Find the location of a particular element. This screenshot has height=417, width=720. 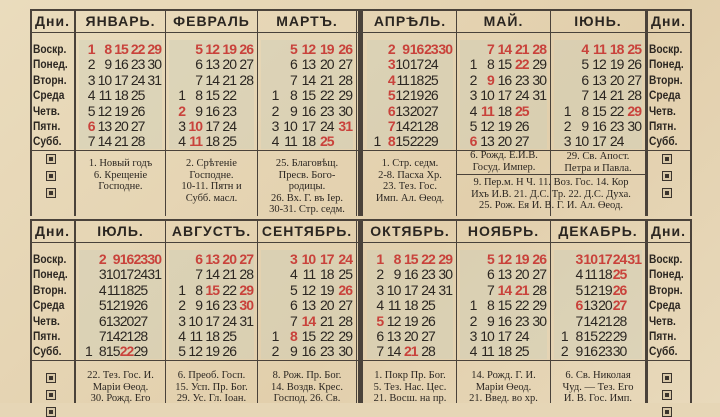

month-grid is located at coordinates (598, 304).